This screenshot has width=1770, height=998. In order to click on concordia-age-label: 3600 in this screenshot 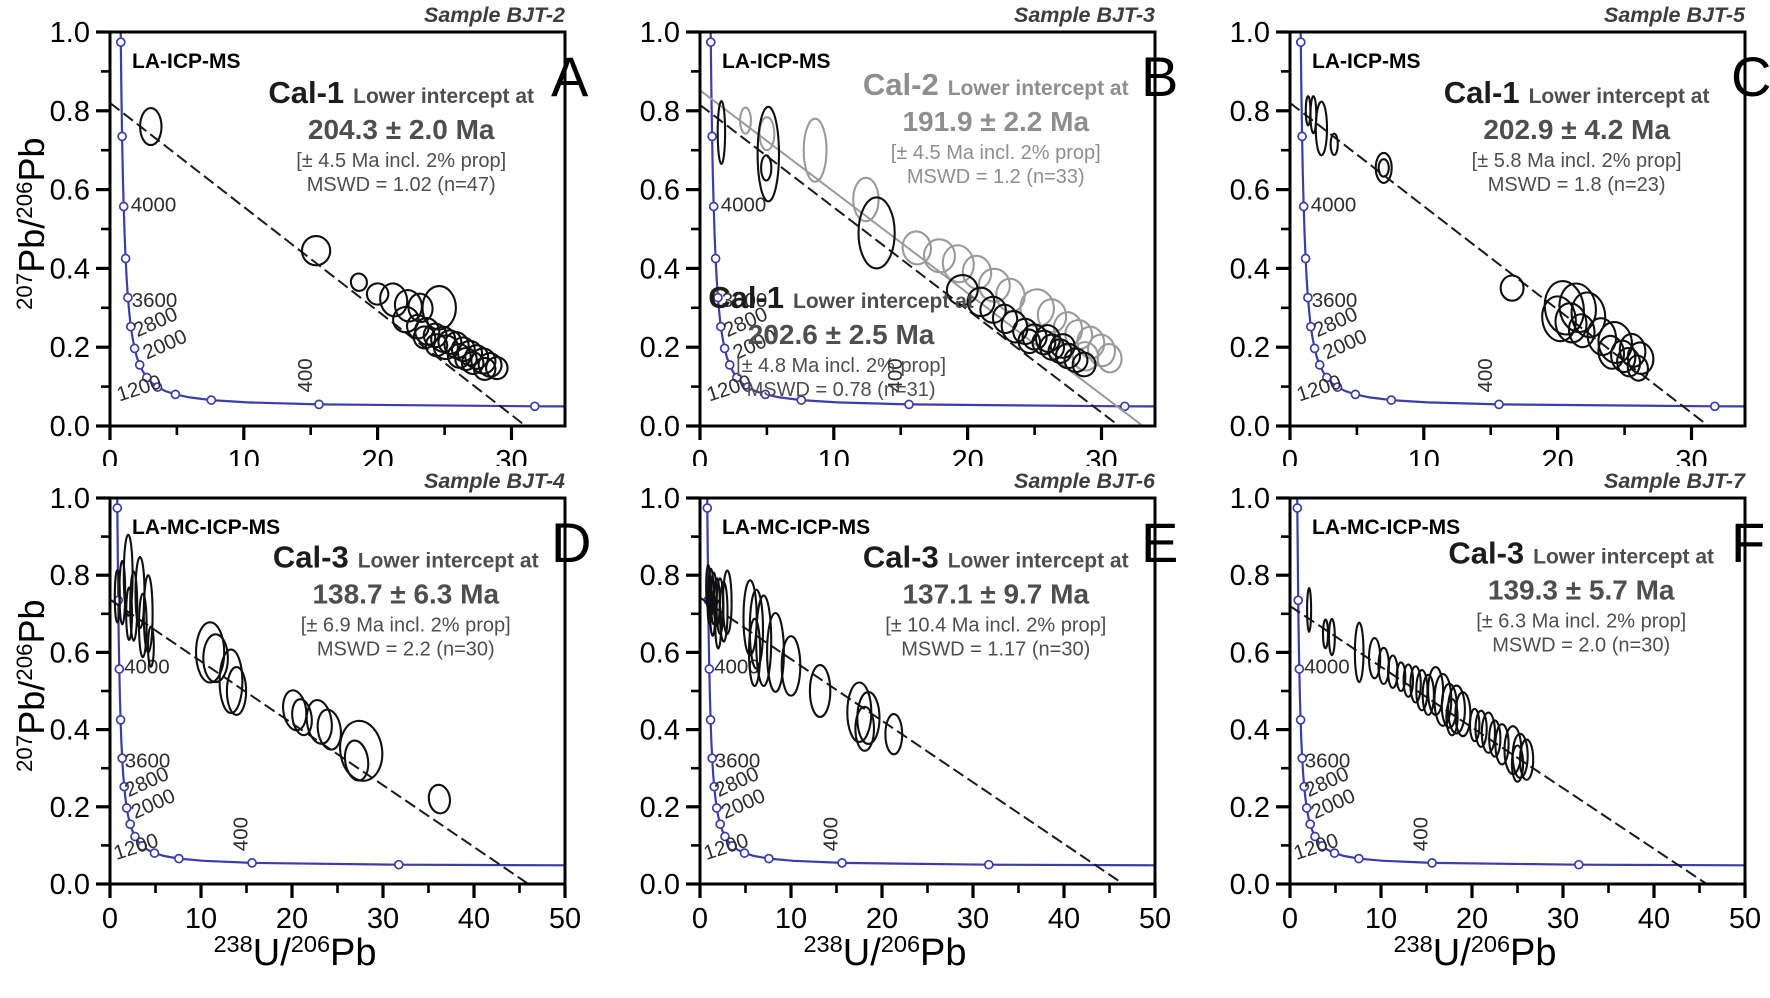, I will do `click(1328, 760)`.